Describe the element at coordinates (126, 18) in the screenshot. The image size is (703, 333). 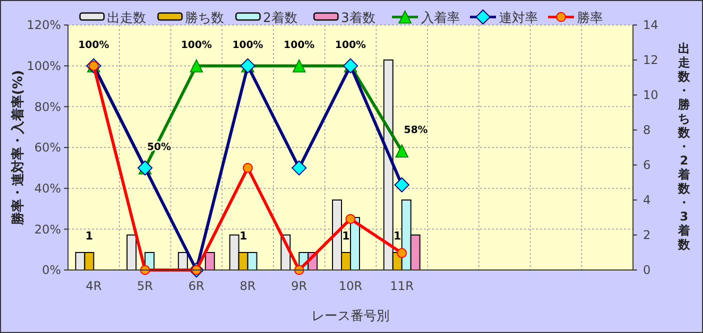
I see `legend-label: 出走数` at that location.